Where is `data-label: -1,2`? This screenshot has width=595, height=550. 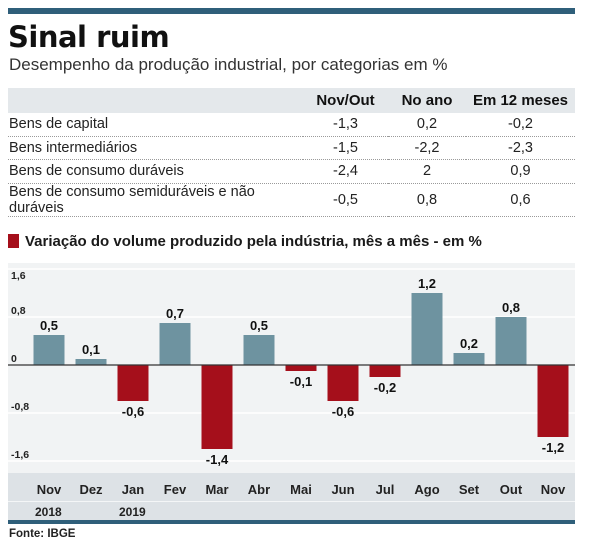 data-label: -1,2 is located at coordinates (553, 447).